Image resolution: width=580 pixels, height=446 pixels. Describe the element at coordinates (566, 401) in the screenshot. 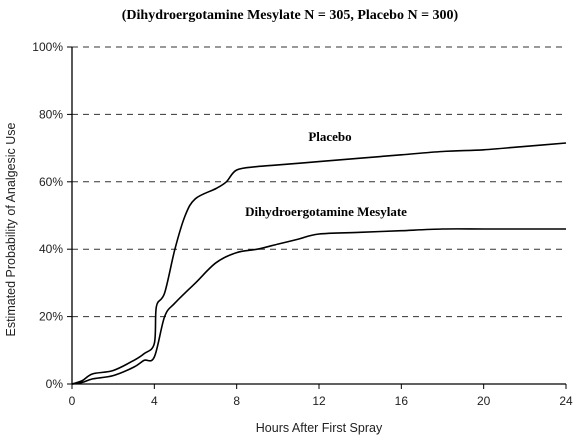

I see `x-tick-label: 24` at that location.